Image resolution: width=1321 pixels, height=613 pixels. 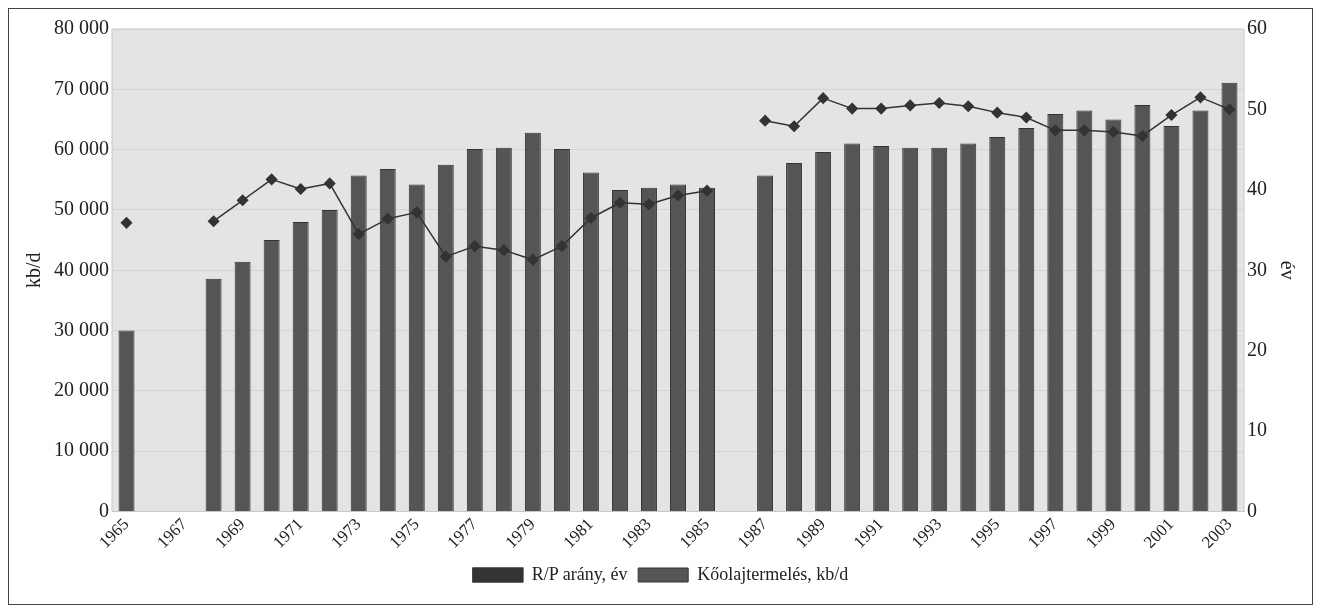 I want to click on y2-tick-label: 60, so click(x=1257, y=27).